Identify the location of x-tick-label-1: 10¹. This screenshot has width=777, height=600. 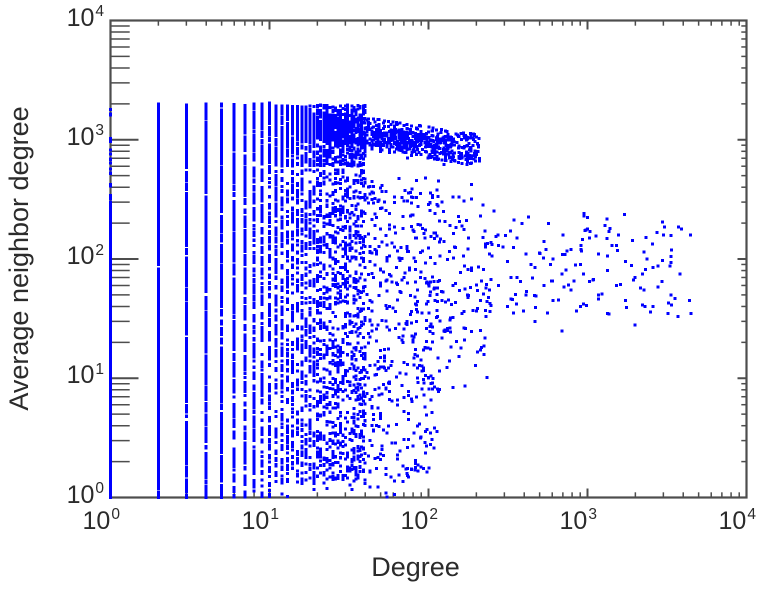
(260, 520).